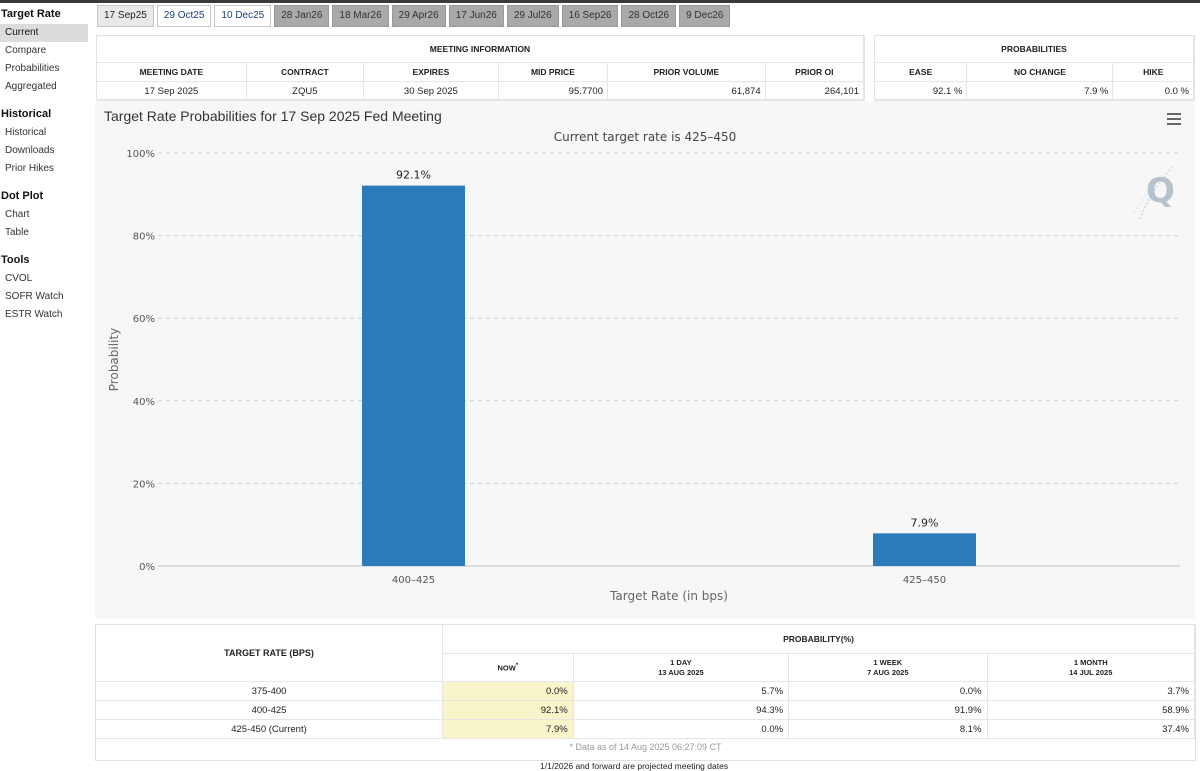 The height and width of the screenshot is (771, 1200). I want to click on tab-28-jan26: 28 Jan26, so click(302, 16).